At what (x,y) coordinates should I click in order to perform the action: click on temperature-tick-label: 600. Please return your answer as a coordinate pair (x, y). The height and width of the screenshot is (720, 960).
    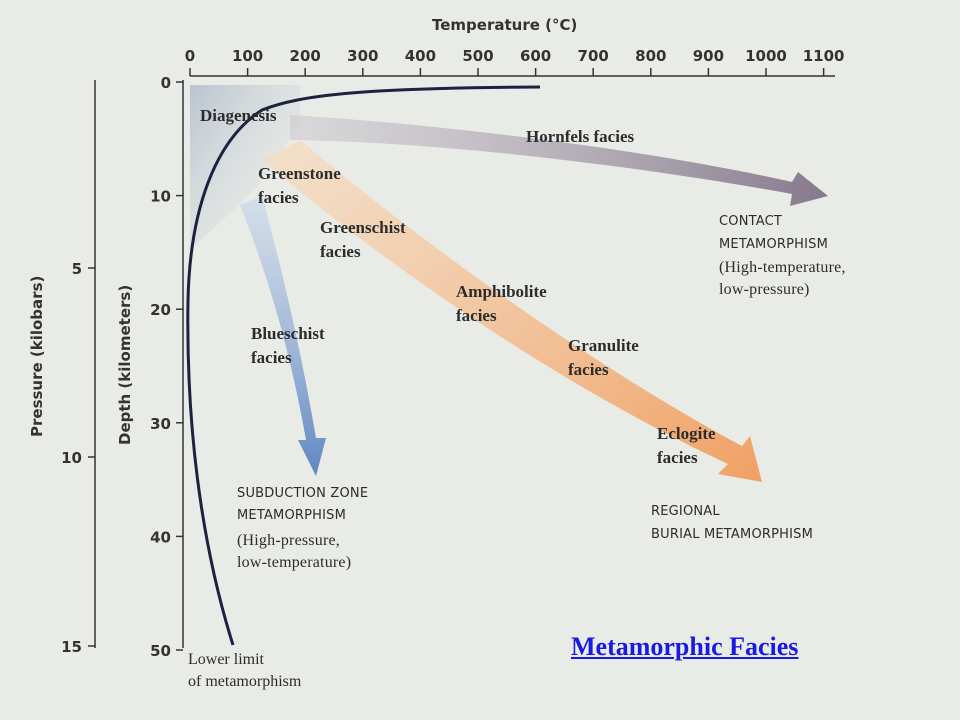
    Looking at the image, I should click on (535, 56).